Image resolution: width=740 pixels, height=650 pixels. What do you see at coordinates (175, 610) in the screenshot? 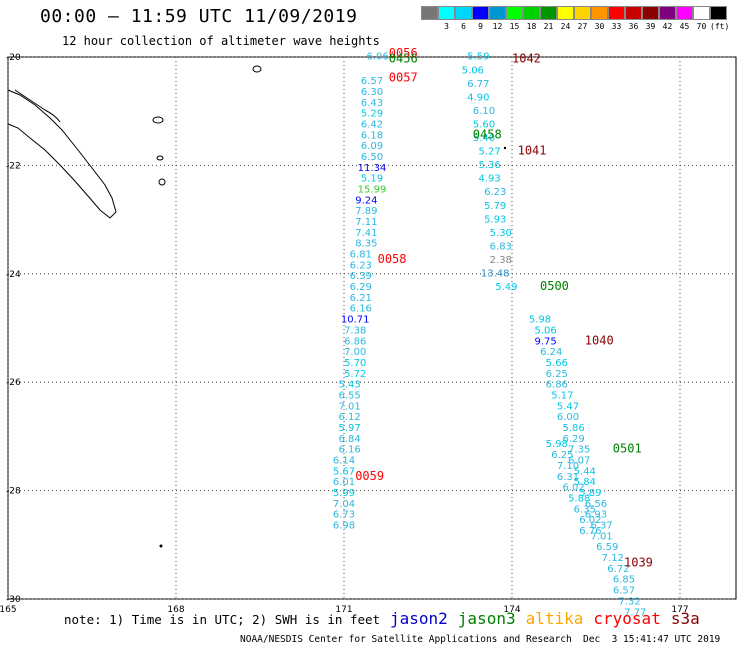
I see `lon-tick-label: 168` at bounding box center [175, 610].